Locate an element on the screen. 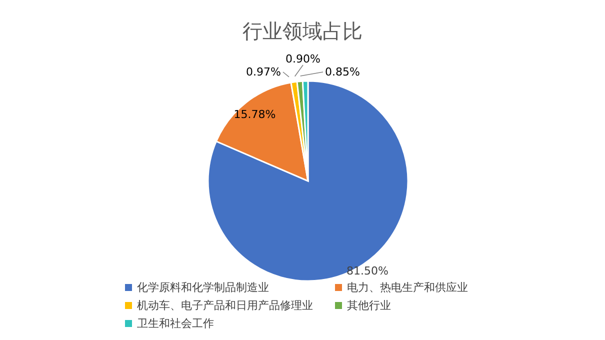 This screenshot has height=340, width=605. legend-label: 其他行业 is located at coordinates (369, 305).